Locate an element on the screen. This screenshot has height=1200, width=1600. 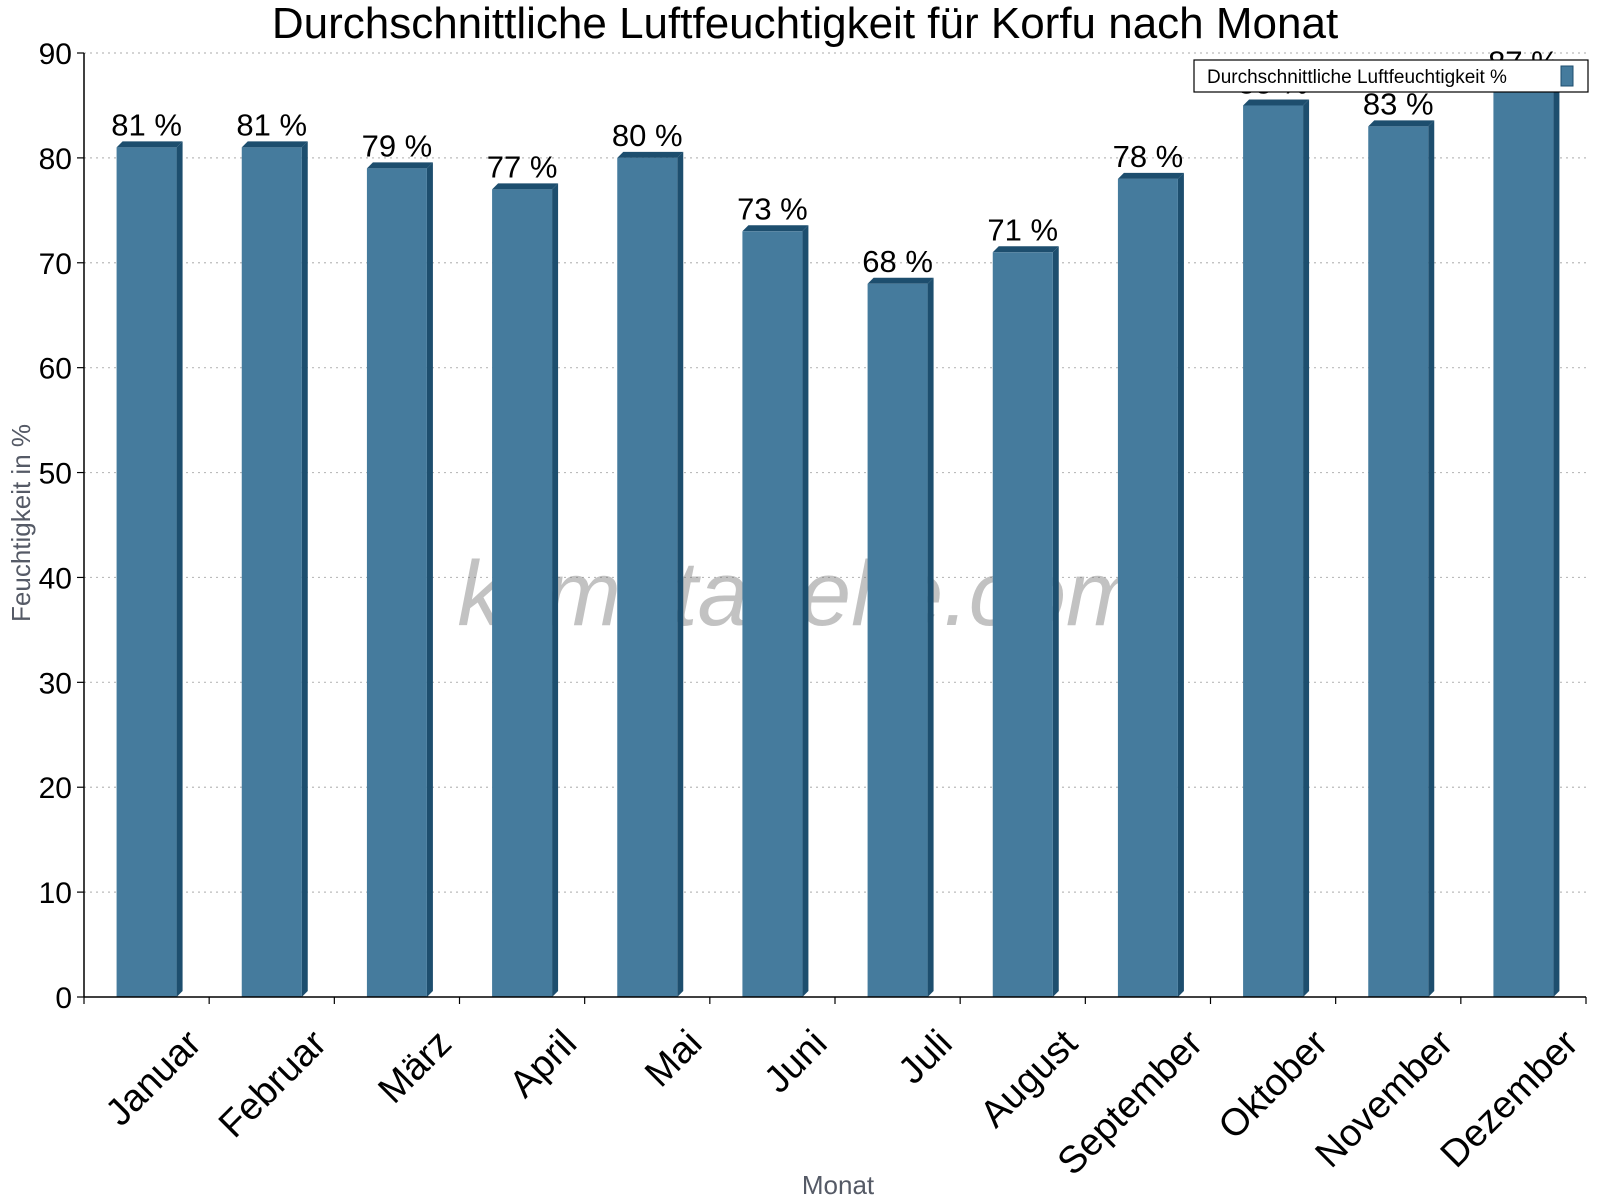
y-tick-label: 30 is located at coordinates (55, 683).